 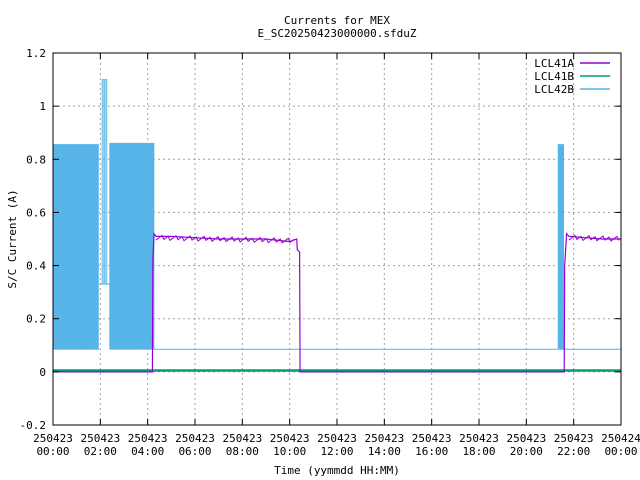 What do you see at coordinates (100, 451) in the screenshot?
I see `x-tick-label-time: 02:00` at bounding box center [100, 451].